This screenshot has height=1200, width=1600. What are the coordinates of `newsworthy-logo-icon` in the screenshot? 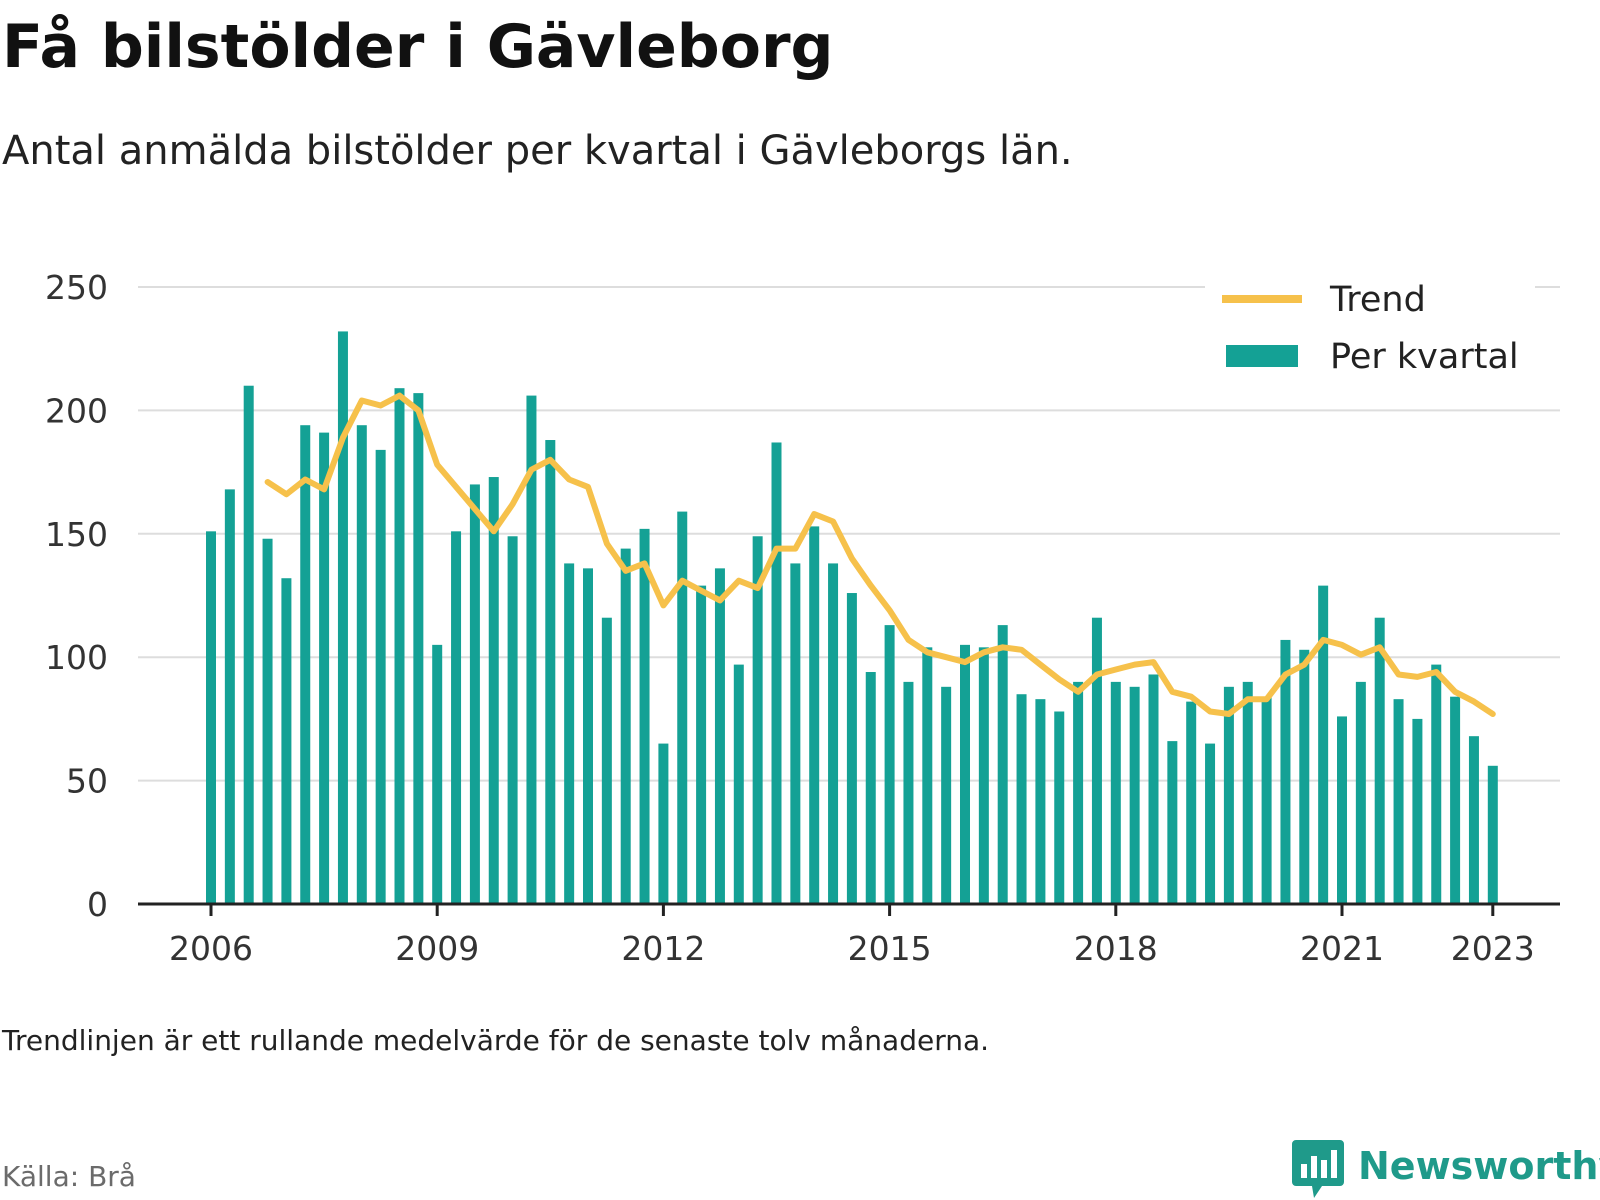 It's located at (1318, 1169).